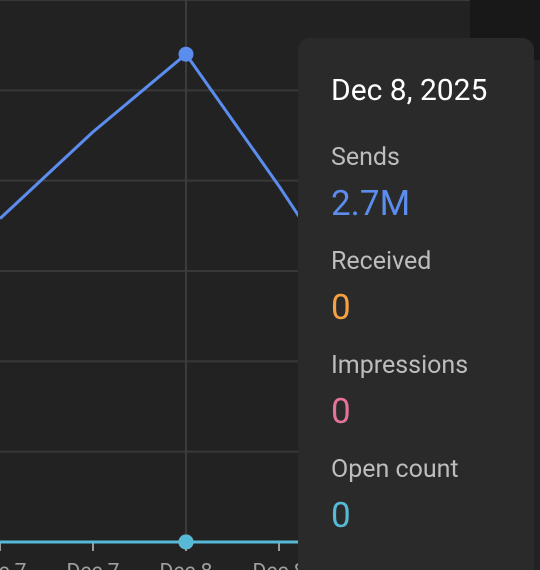 The image size is (540, 570). What do you see at coordinates (409, 90) in the screenshot?
I see `tooltip-title: Dec 8, 2025` at bounding box center [409, 90].